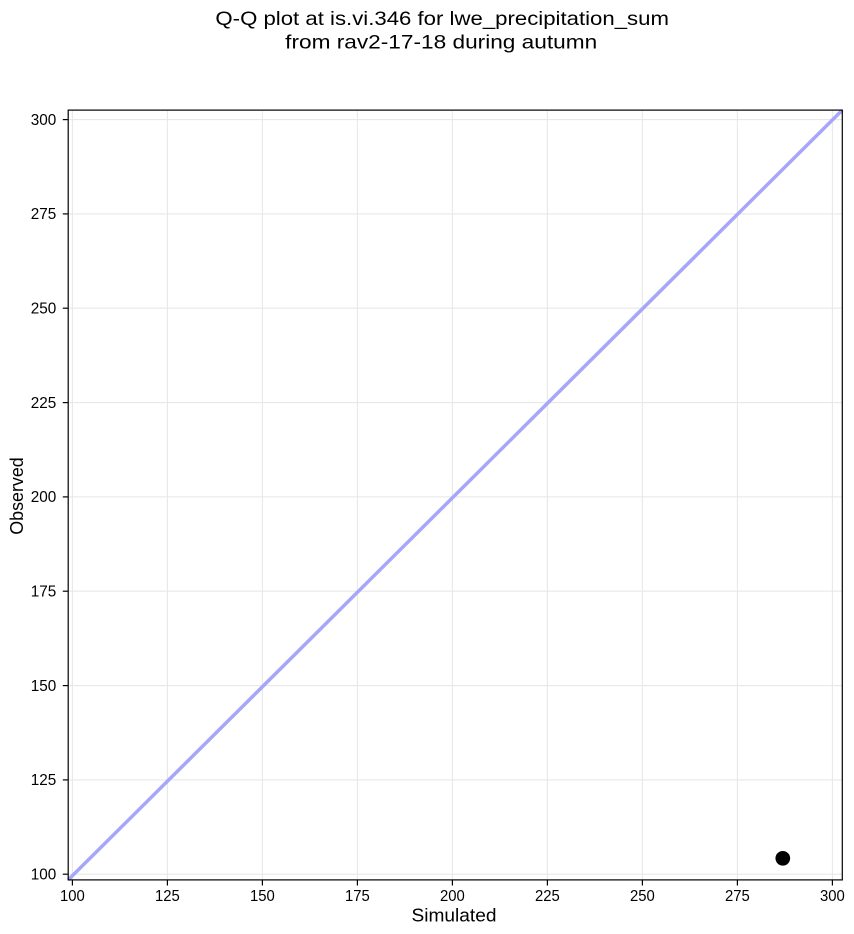  I want to click on svg-text: from rav2-17-18 during autumn, so click(441, 43).